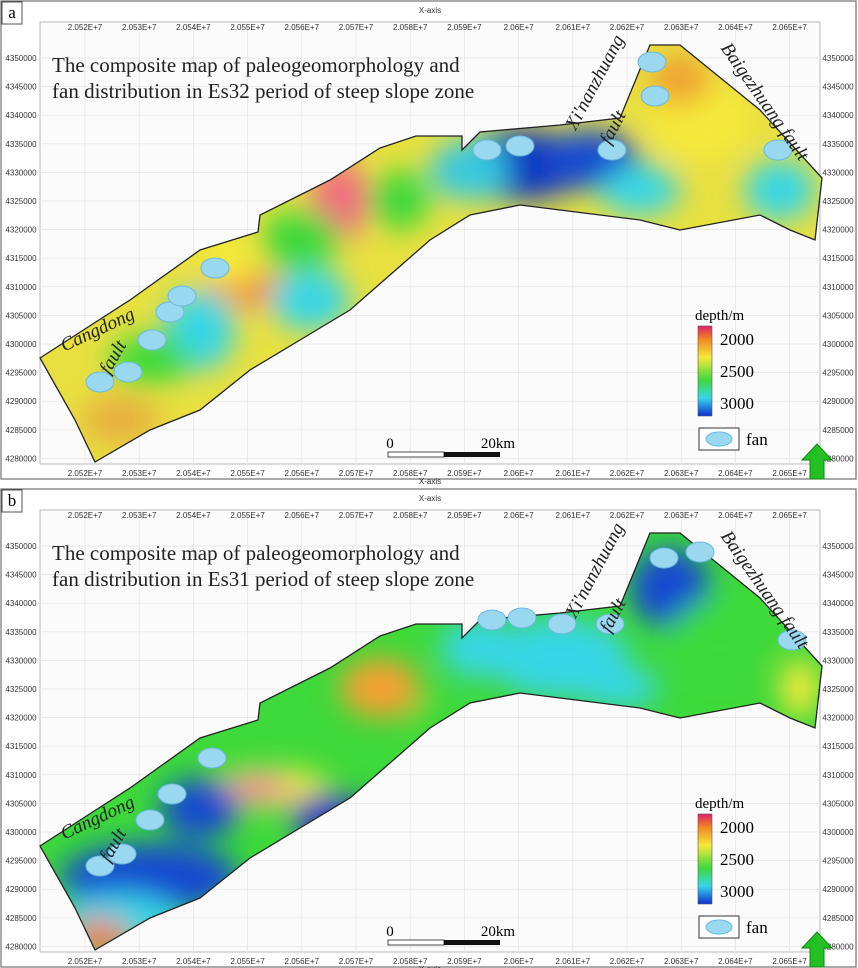 The width and height of the screenshot is (858, 968). I want to click on y-tick-label: 4340000, so click(838, 115).